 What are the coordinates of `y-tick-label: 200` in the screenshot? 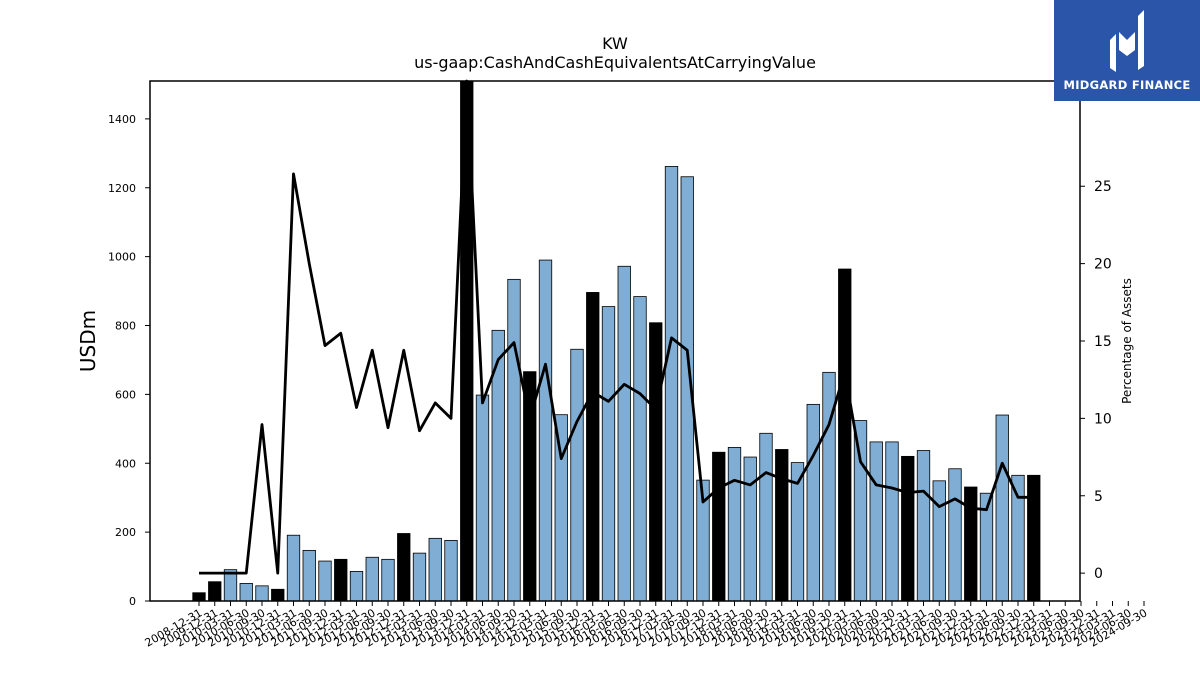 It's located at (125, 532).